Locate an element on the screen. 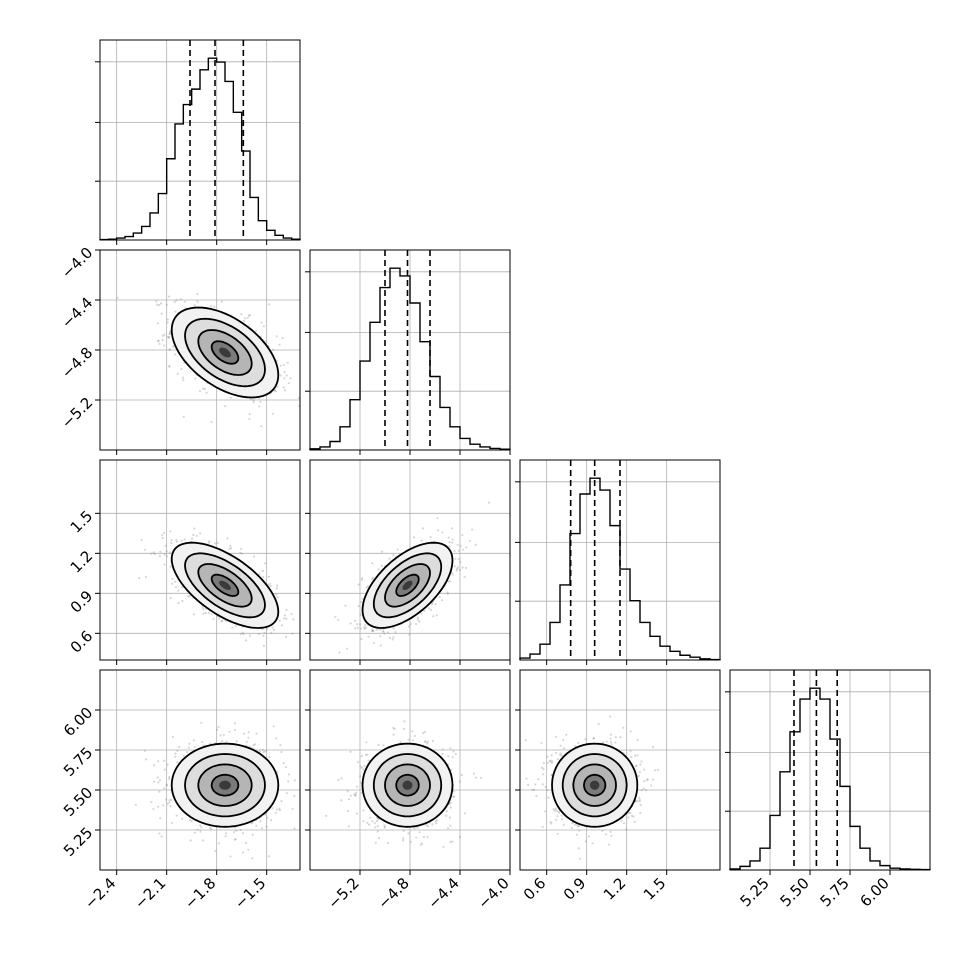 This screenshot has width=970, height=970. panel-frame is located at coordinates (200, 350).